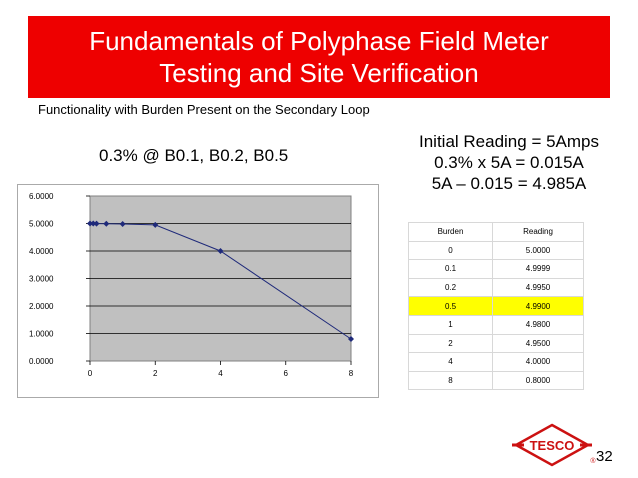 The width and height of the screenshot is (638, 478). What do you see at coordinates (41, 251) in the screenshot?
I see `y-tick-label: 4.0000` at bounding box center [41, 251].